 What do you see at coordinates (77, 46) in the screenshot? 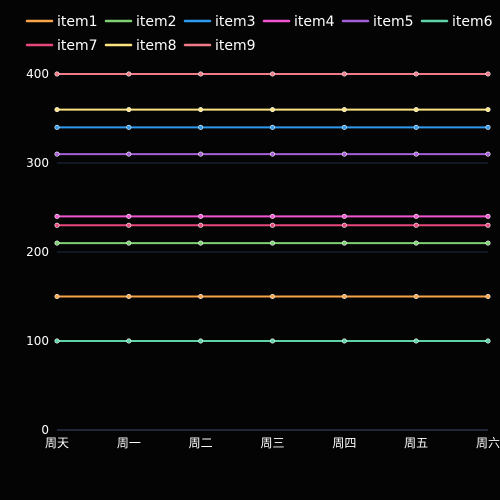
I see `legend-label: item7` at bounding box center [77, 46].